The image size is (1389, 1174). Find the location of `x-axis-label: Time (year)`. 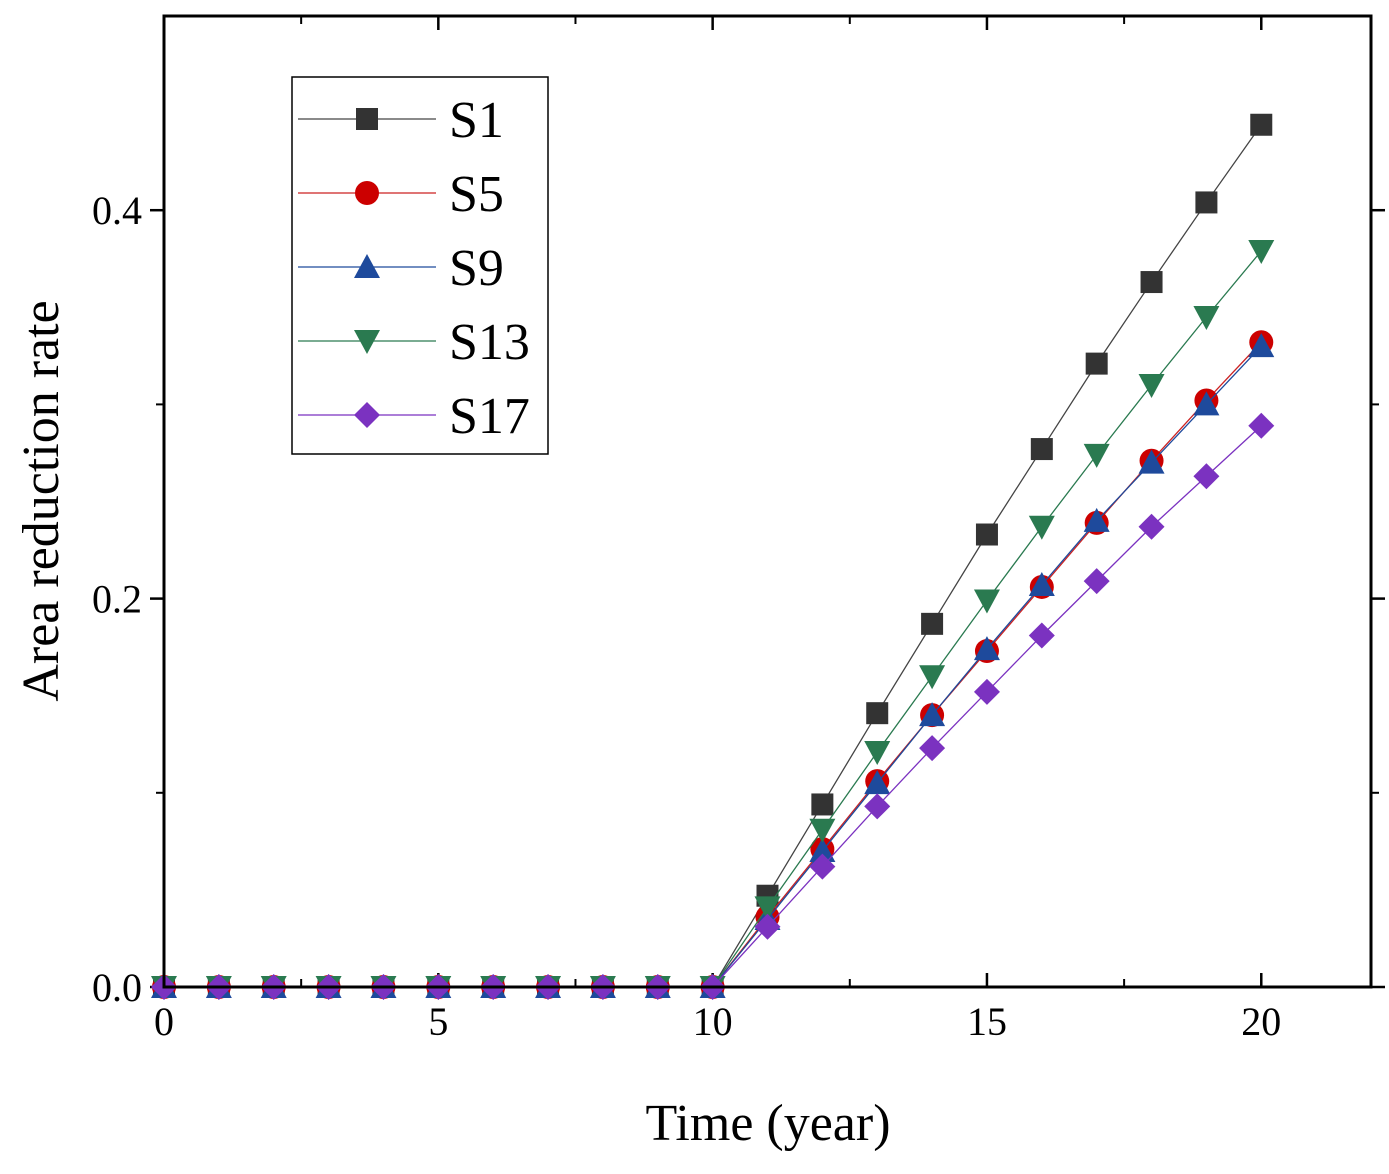

x-axis-label: Time (year) is located at coordinates (767, 1123).